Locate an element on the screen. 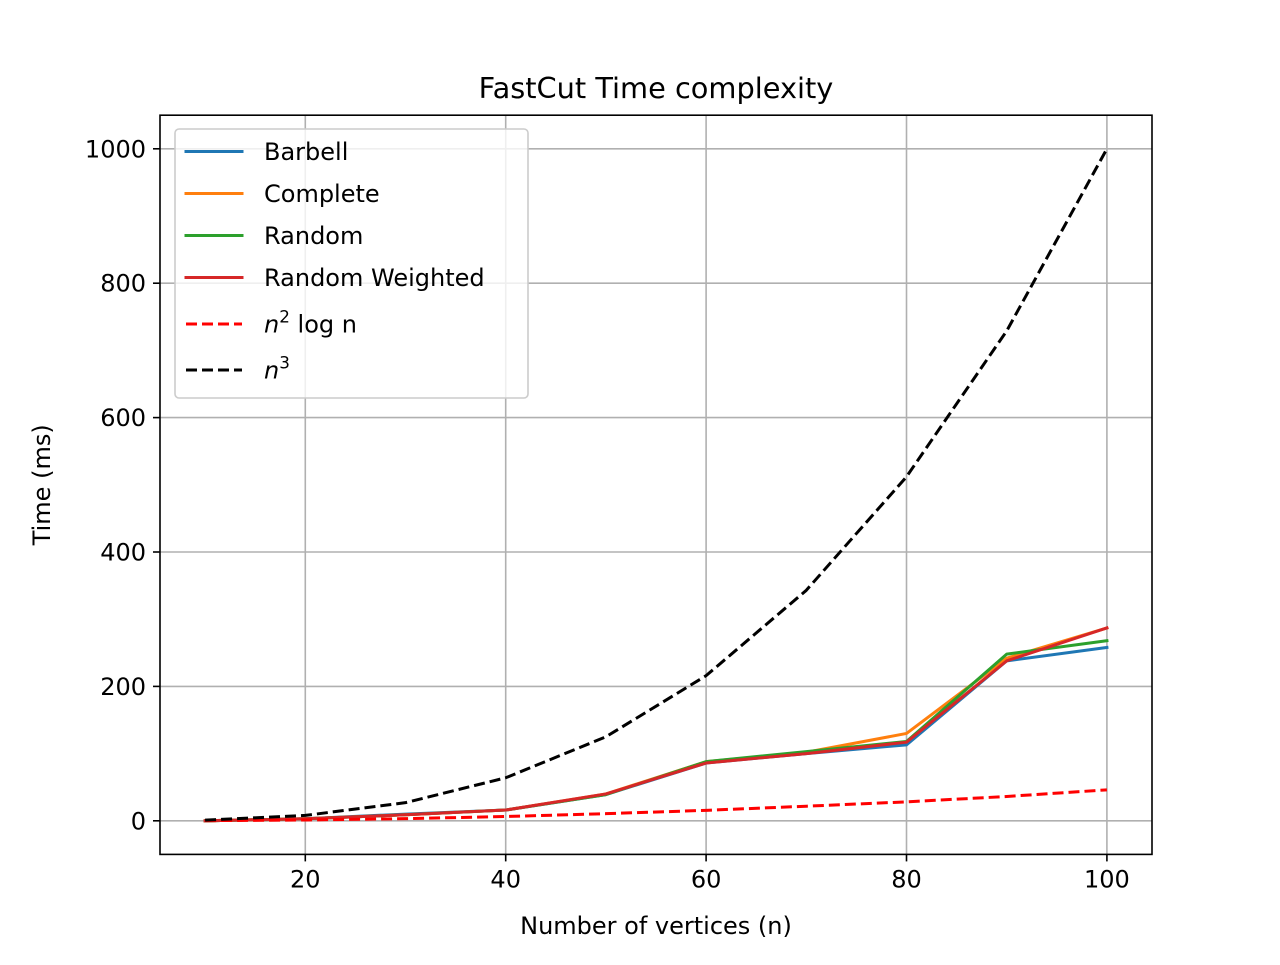 This screenshot has height=965, width=1280. series-line-n2-log-n is located at coordinates (656, 805).